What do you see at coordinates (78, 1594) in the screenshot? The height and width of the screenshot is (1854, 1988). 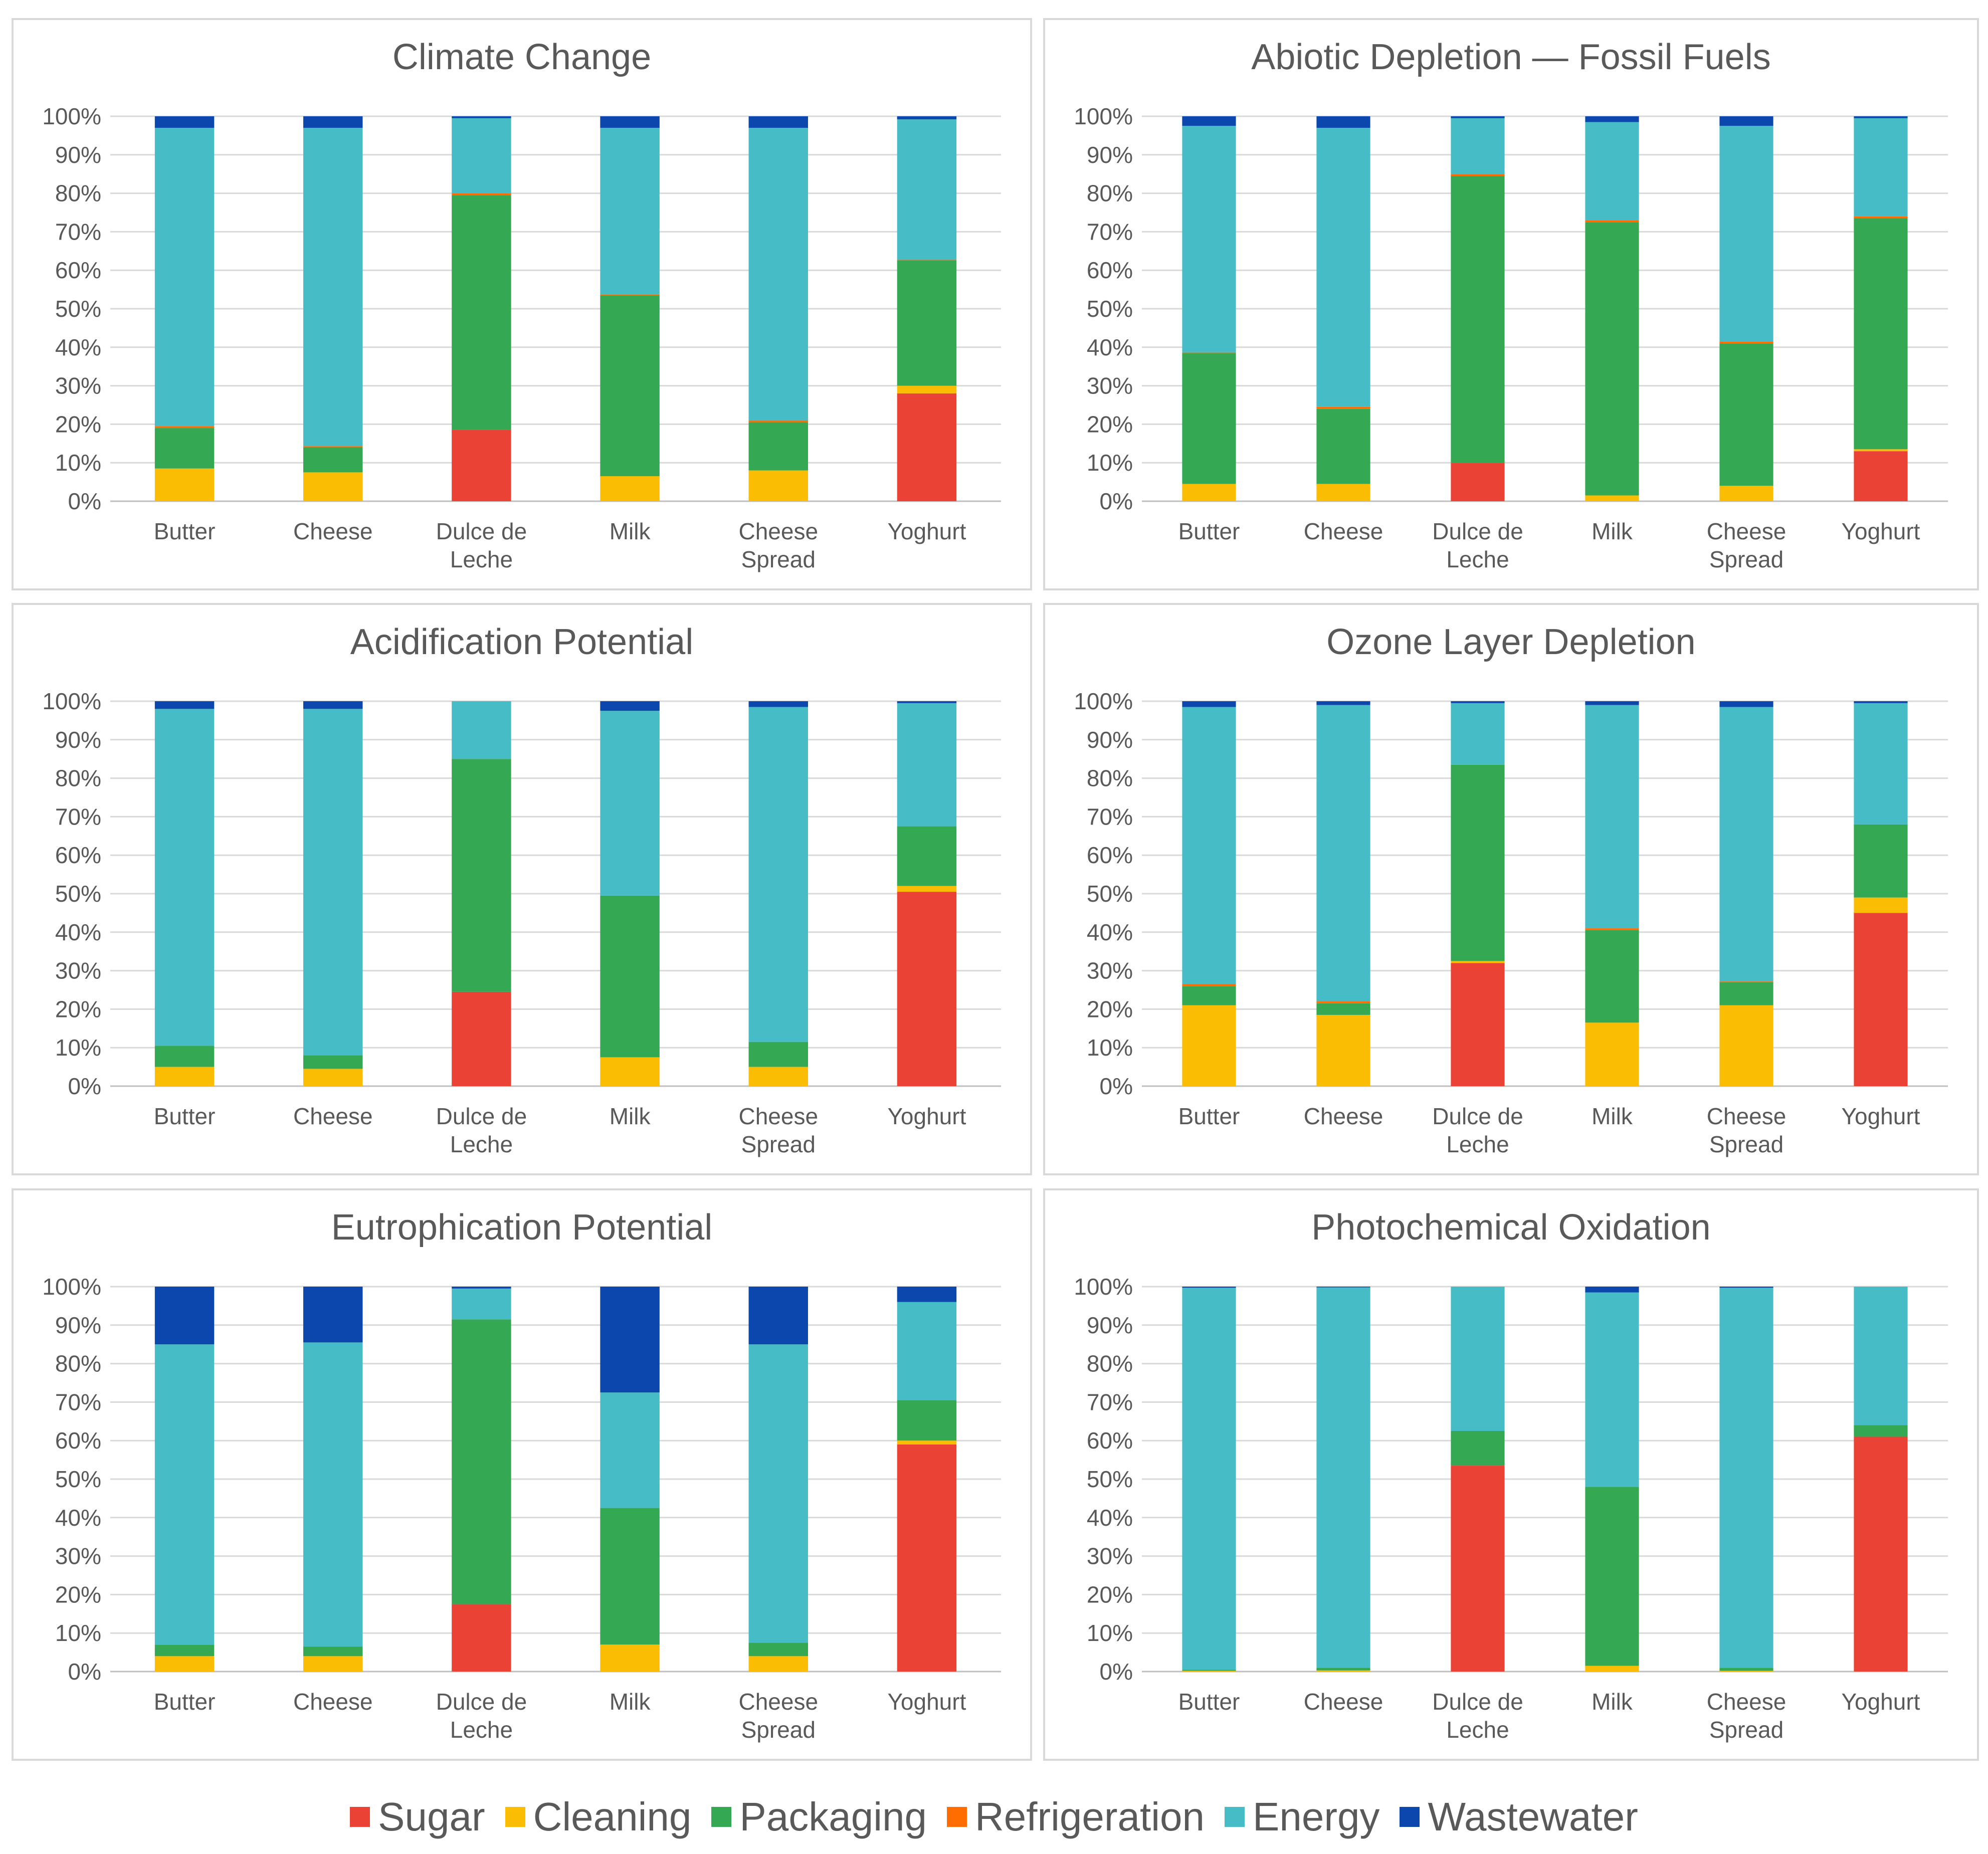 I see `y-tick-label: 20%` at bounding box center [78, 1594].